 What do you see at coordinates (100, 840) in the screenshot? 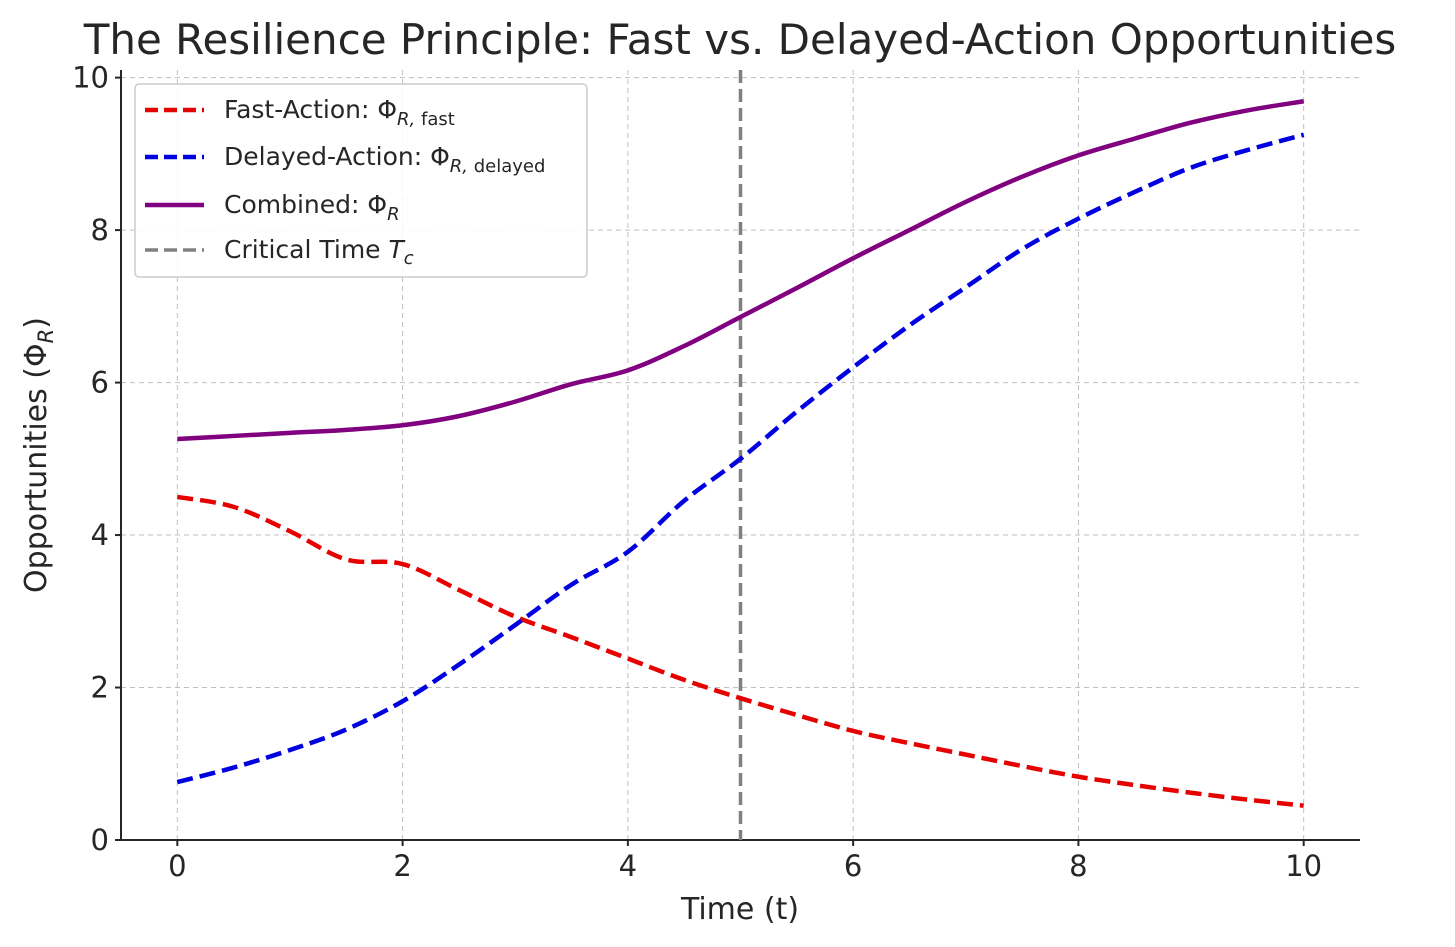
I see `y-tick-label: 0` at bounding box center [100, 840].